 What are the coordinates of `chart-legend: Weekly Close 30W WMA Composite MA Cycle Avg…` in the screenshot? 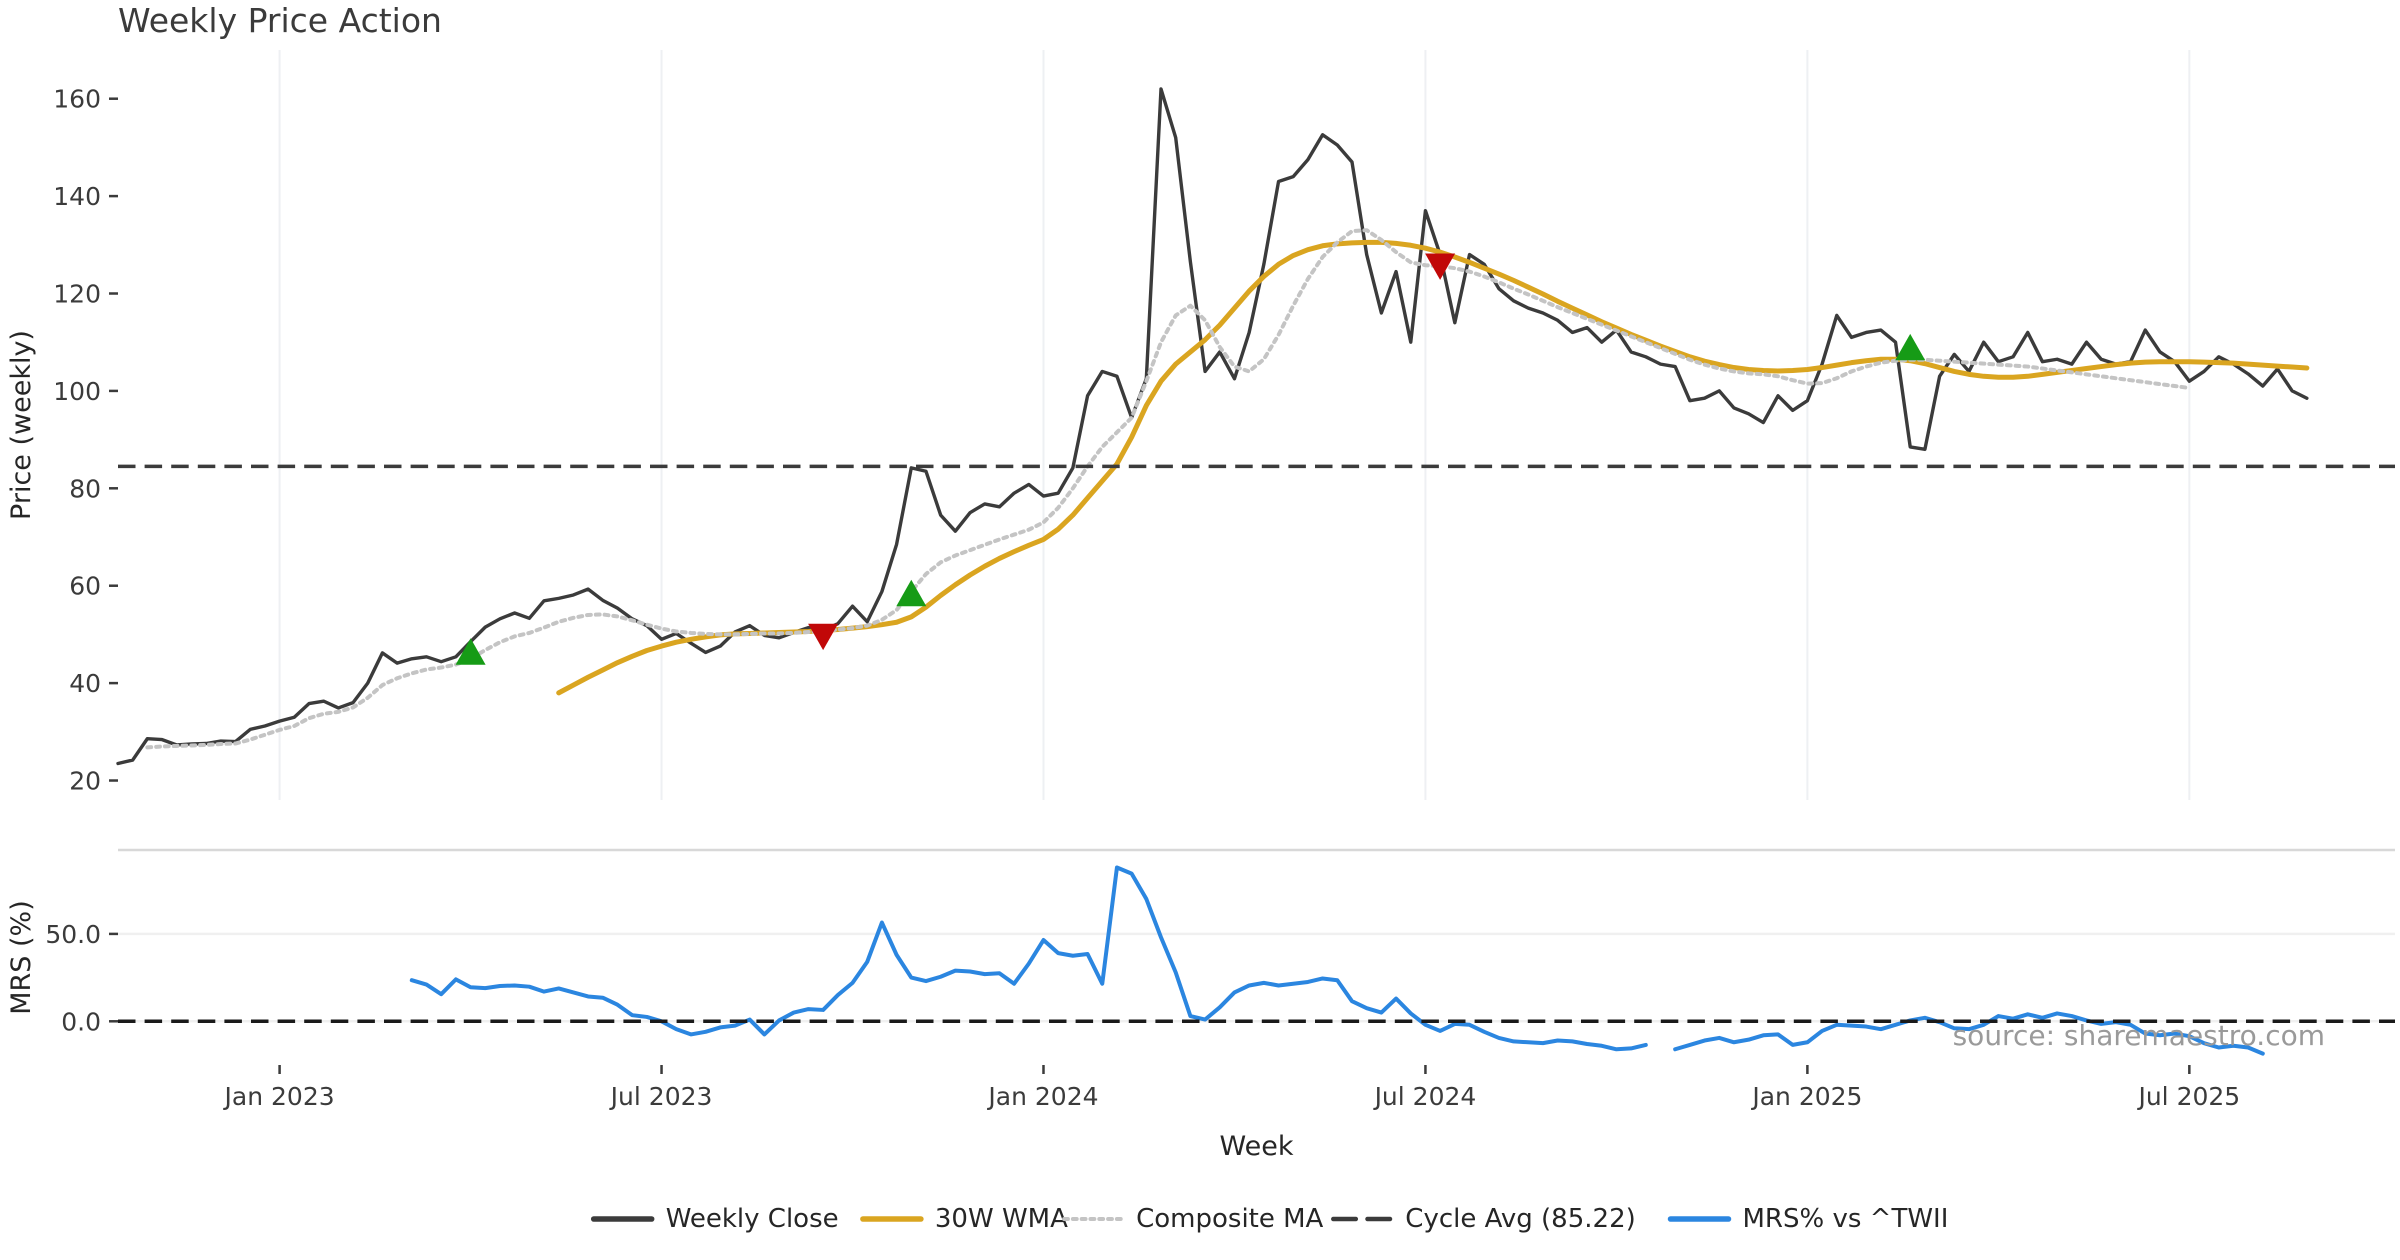 It's located at (1269, 1219).